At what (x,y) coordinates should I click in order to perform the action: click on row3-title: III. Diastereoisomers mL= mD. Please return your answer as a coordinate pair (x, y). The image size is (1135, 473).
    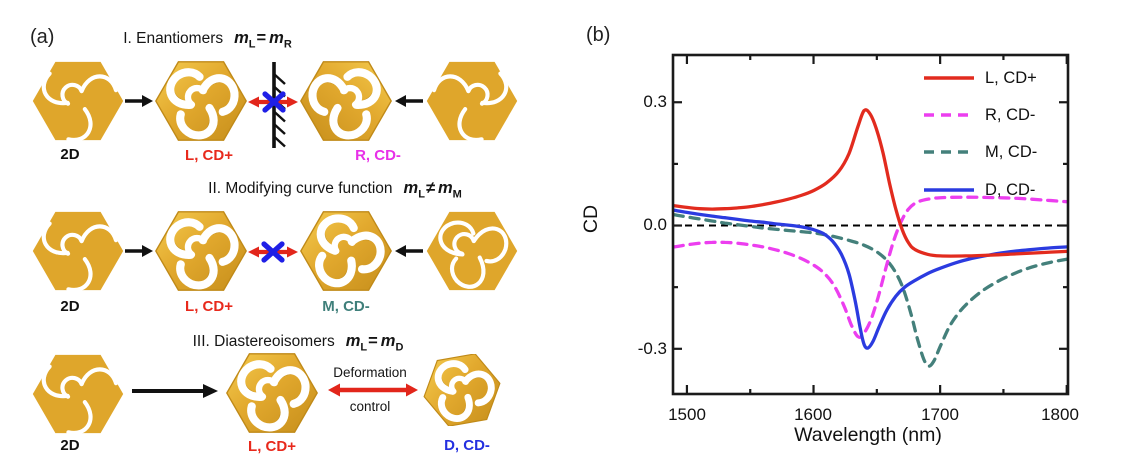
    Looking at the image, I should click on (298, 343).